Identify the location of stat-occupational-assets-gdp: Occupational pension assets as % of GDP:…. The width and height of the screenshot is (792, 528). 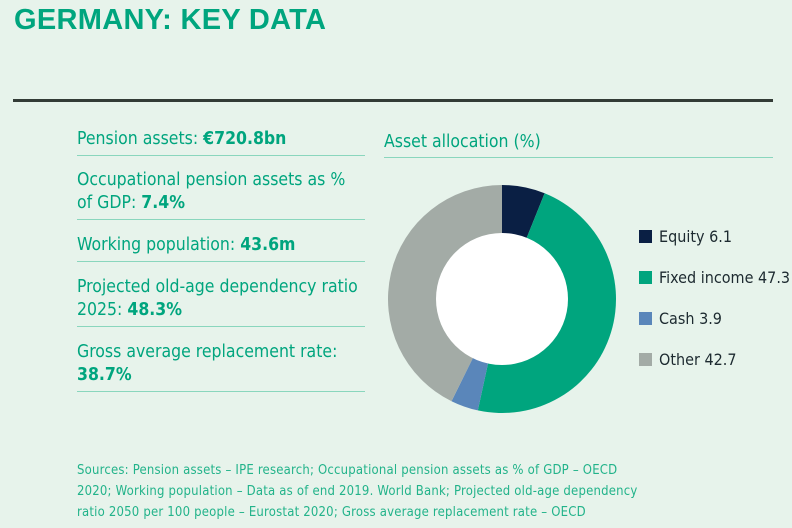
(221, 194).